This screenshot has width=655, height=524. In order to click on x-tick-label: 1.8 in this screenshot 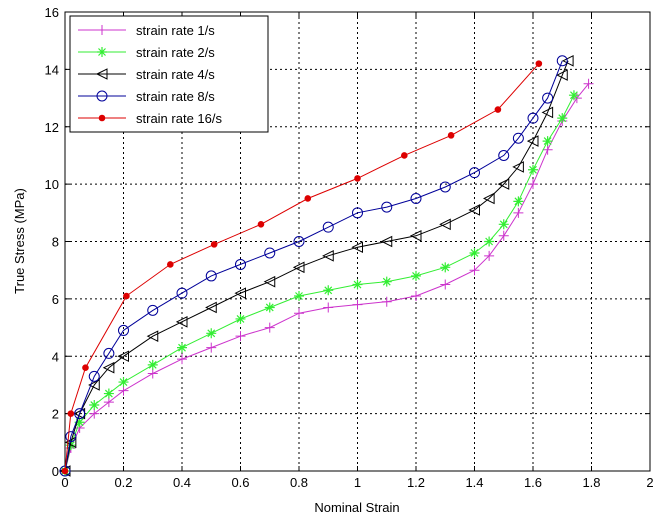, I will do `click(591, 482)`.